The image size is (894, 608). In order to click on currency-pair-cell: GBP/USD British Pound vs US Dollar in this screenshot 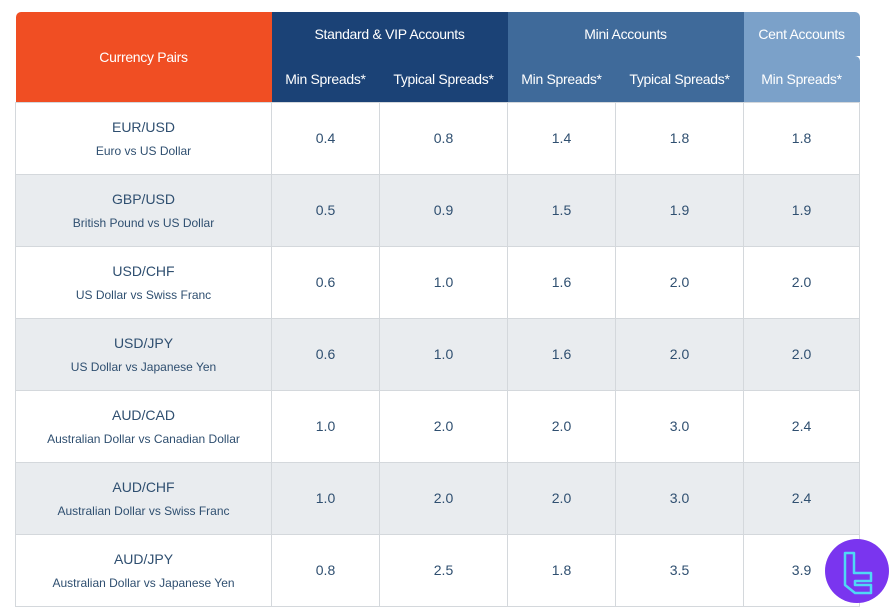, I will do `click(143, 210)`.